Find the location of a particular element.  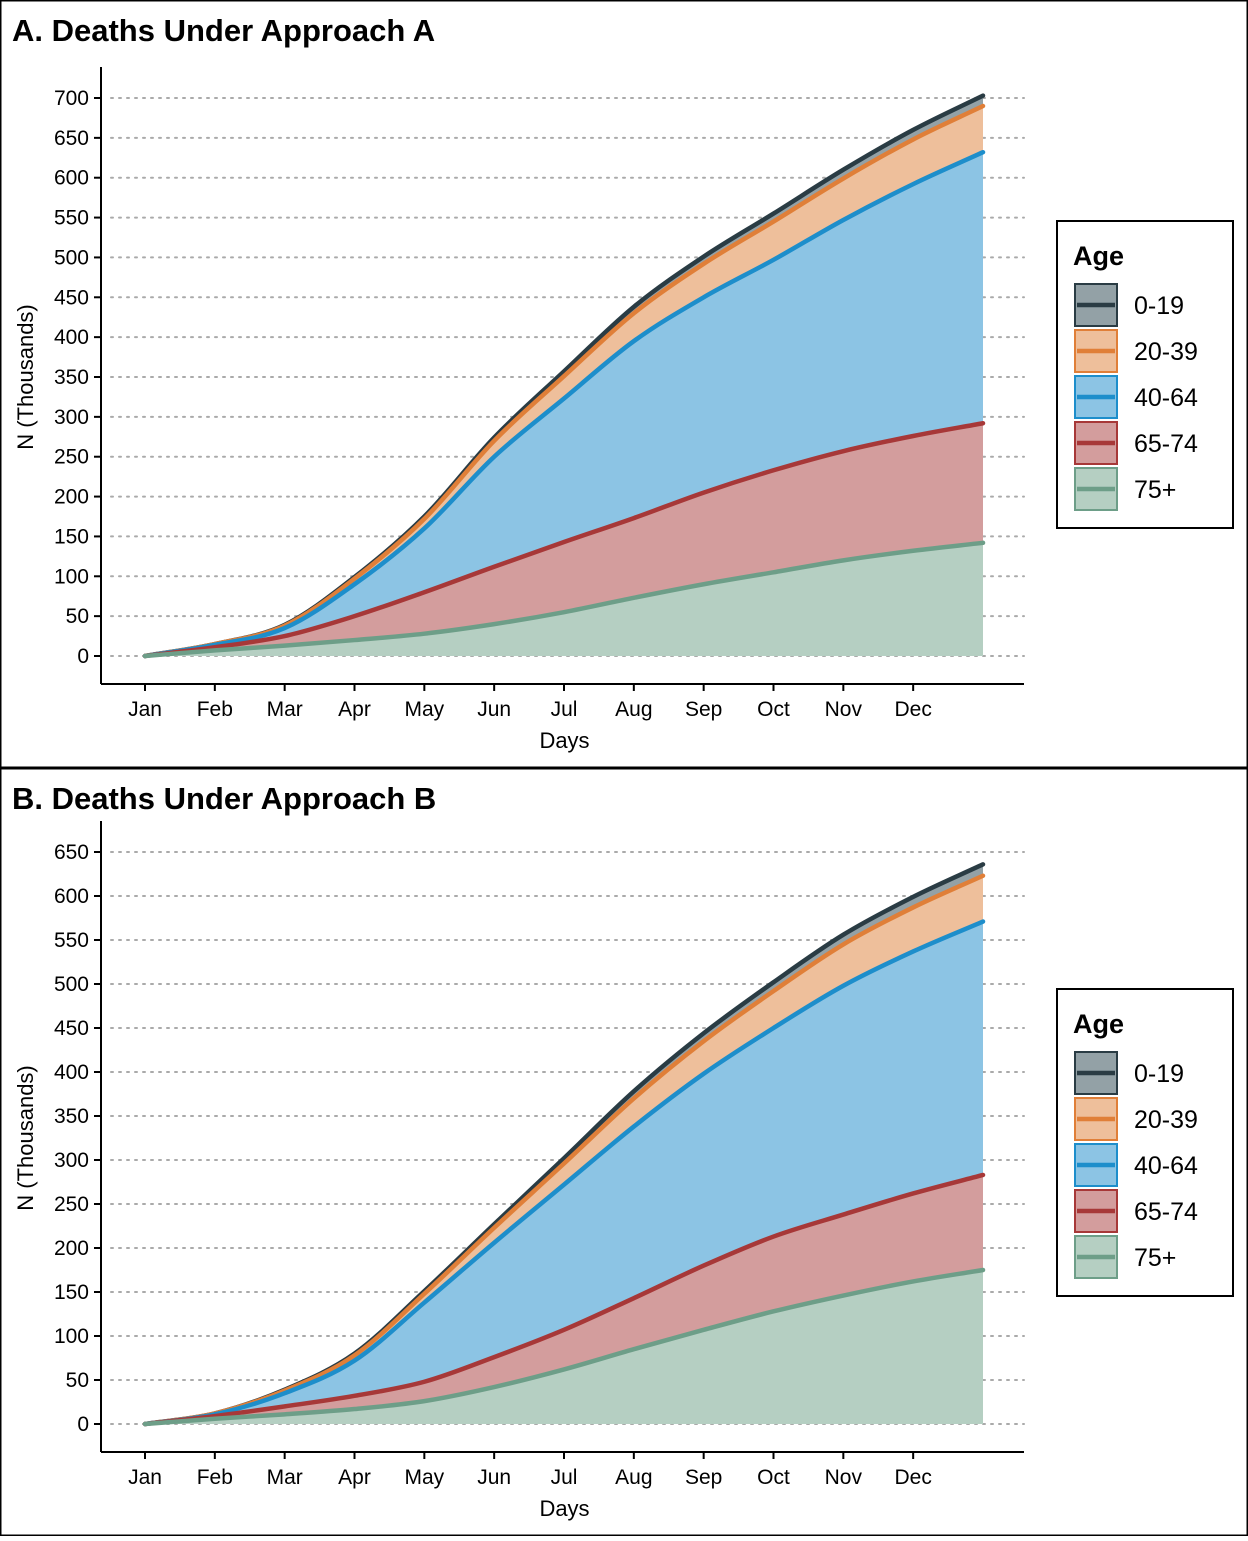

panel-title: A. Deaths Under Approach A is located at coordinates (223, 30).